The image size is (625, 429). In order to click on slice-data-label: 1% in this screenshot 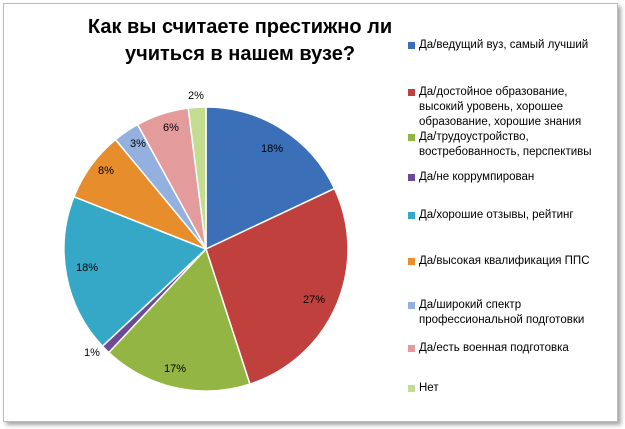, I will do `click(92, 353)`.